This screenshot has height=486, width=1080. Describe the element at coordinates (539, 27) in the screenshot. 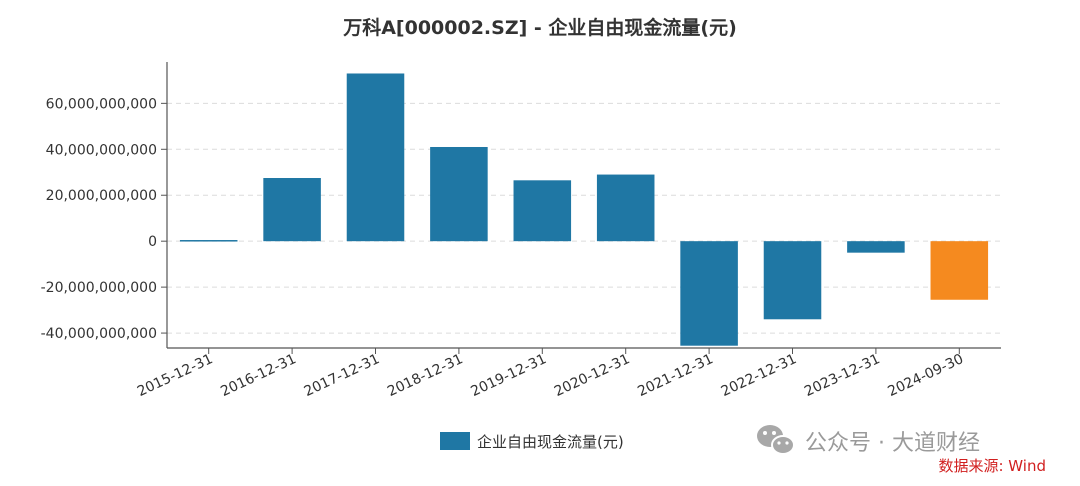

I see `chart-title: 万科A[000002.SZ] - 企业自由现金流量(元)` at that location.